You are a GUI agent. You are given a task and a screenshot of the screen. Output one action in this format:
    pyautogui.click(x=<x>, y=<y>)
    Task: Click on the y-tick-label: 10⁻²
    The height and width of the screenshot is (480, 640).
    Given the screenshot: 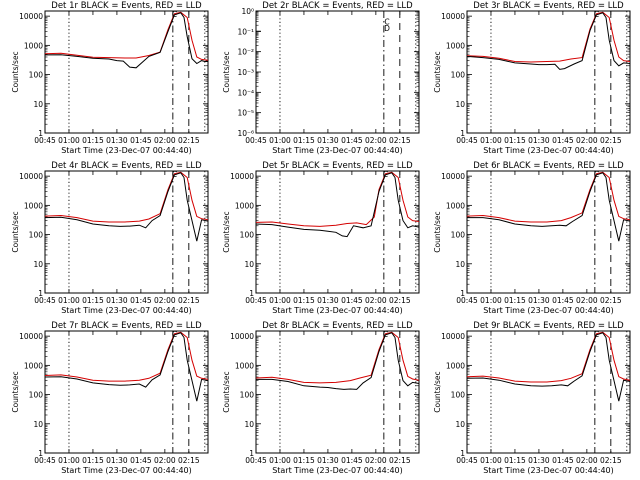 What is the action you would take?
    pyautogui.click(x=245, y=52)
    